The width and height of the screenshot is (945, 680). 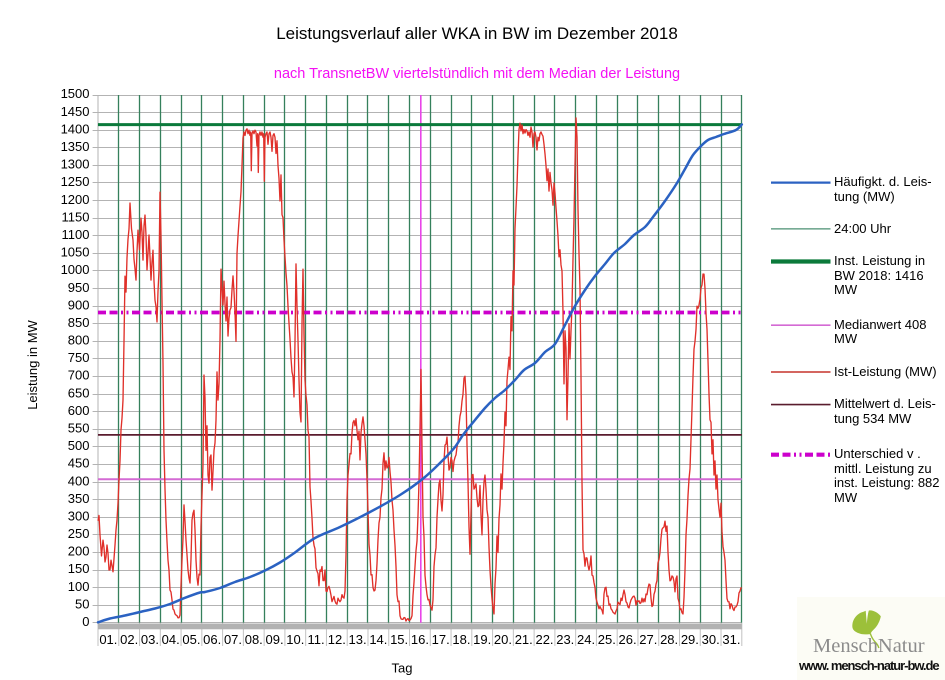 What do you see at coordinates (565, 639) in the screenshot?
I see `svg-text: 23.` at bounding box center [565, 639].